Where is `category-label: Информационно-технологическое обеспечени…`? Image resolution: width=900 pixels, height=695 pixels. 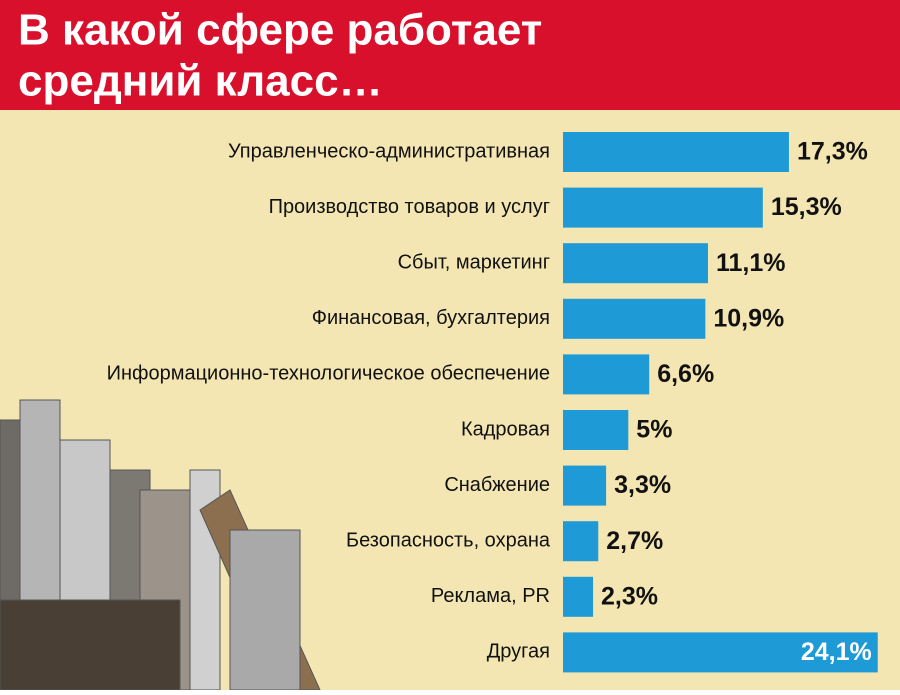 category-label: Информационно-технологическое обеспечени… is located at coordinates (328, 374).